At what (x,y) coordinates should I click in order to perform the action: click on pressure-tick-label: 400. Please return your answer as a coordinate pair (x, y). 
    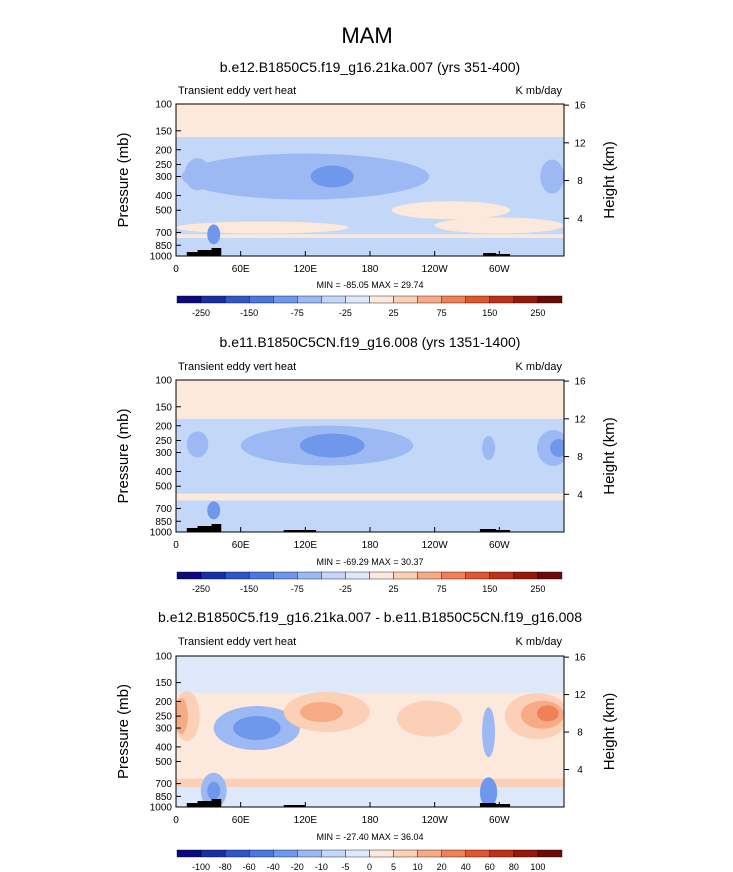
    Looking at the image, I should click on (163, 747).